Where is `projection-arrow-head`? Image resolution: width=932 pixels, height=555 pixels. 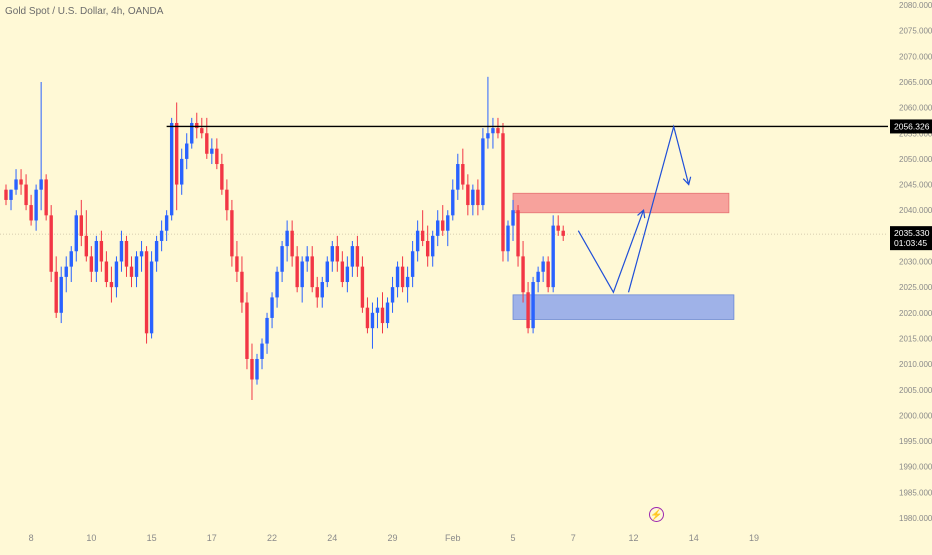
projection-arrow-head is located at coordinates (687, 181).